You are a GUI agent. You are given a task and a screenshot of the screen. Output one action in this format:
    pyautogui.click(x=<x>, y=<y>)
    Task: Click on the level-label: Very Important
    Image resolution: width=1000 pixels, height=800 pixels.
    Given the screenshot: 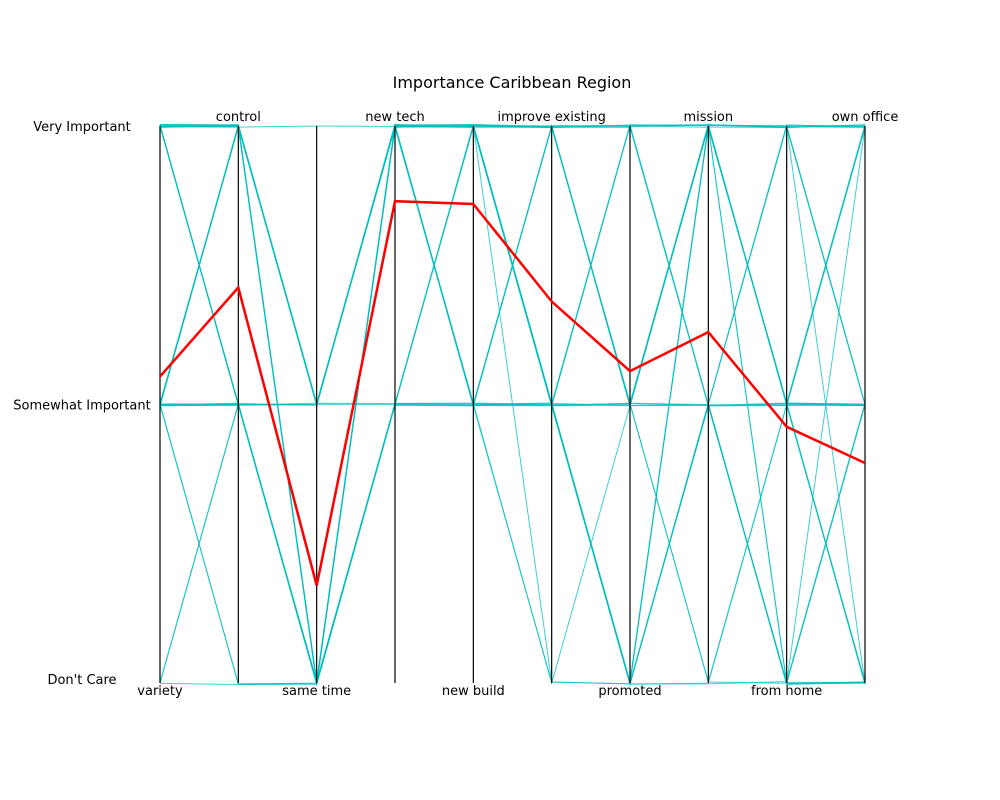 What is the action you would take?
    pyautogui.click(x=82, y=127)
    